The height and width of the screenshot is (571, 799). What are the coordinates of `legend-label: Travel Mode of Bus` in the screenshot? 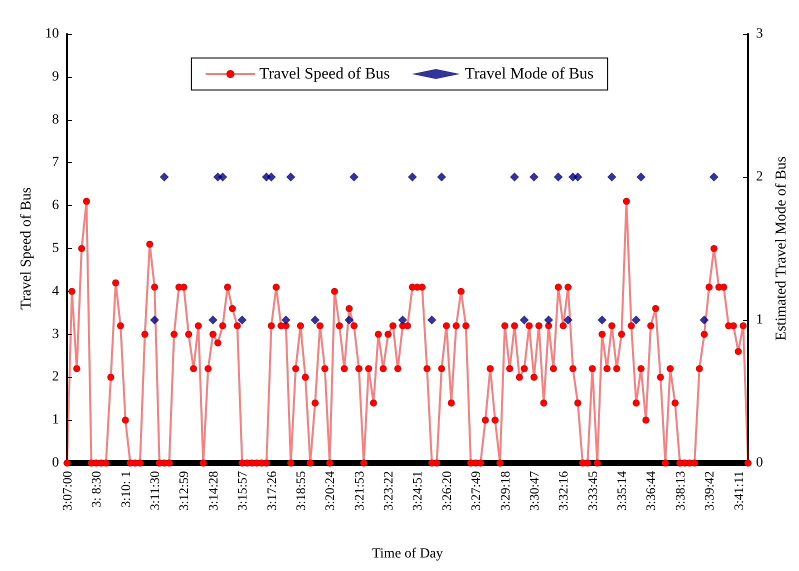 It's located at (529, 74).